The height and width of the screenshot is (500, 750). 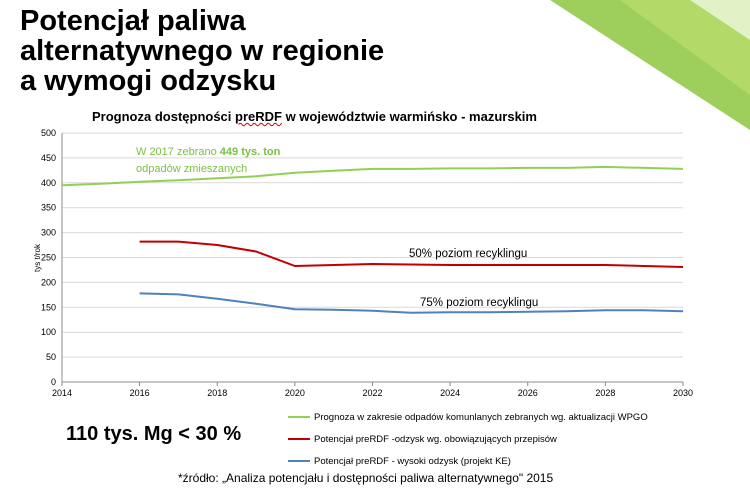 I want to click on slide-title-line: alternatywnego w regionie, so click(x=202, y=51).